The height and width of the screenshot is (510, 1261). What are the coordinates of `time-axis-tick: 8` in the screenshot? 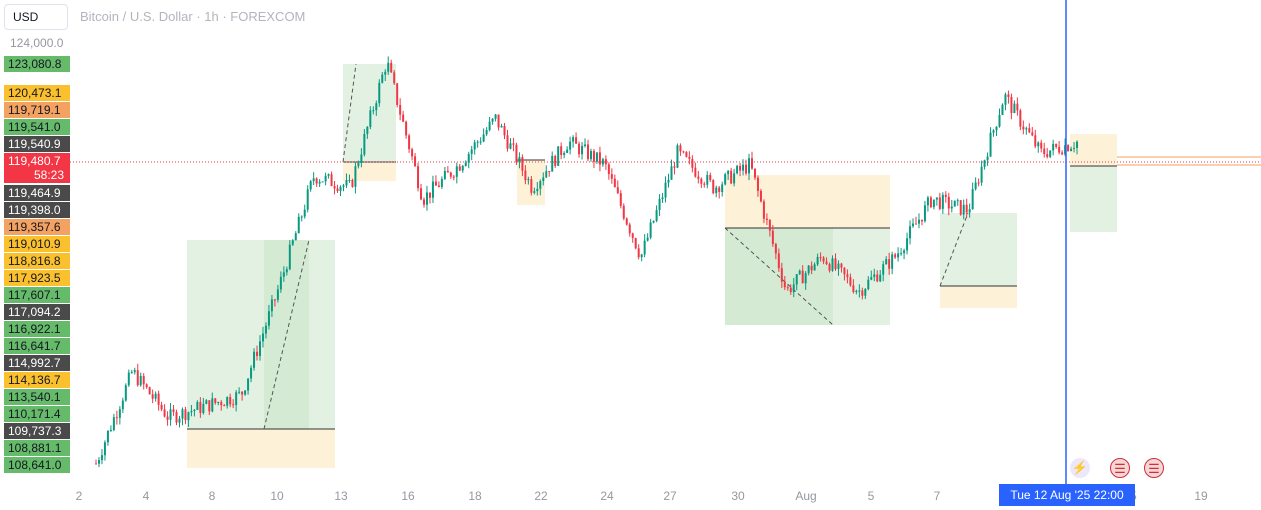 It's located at (212, 496).